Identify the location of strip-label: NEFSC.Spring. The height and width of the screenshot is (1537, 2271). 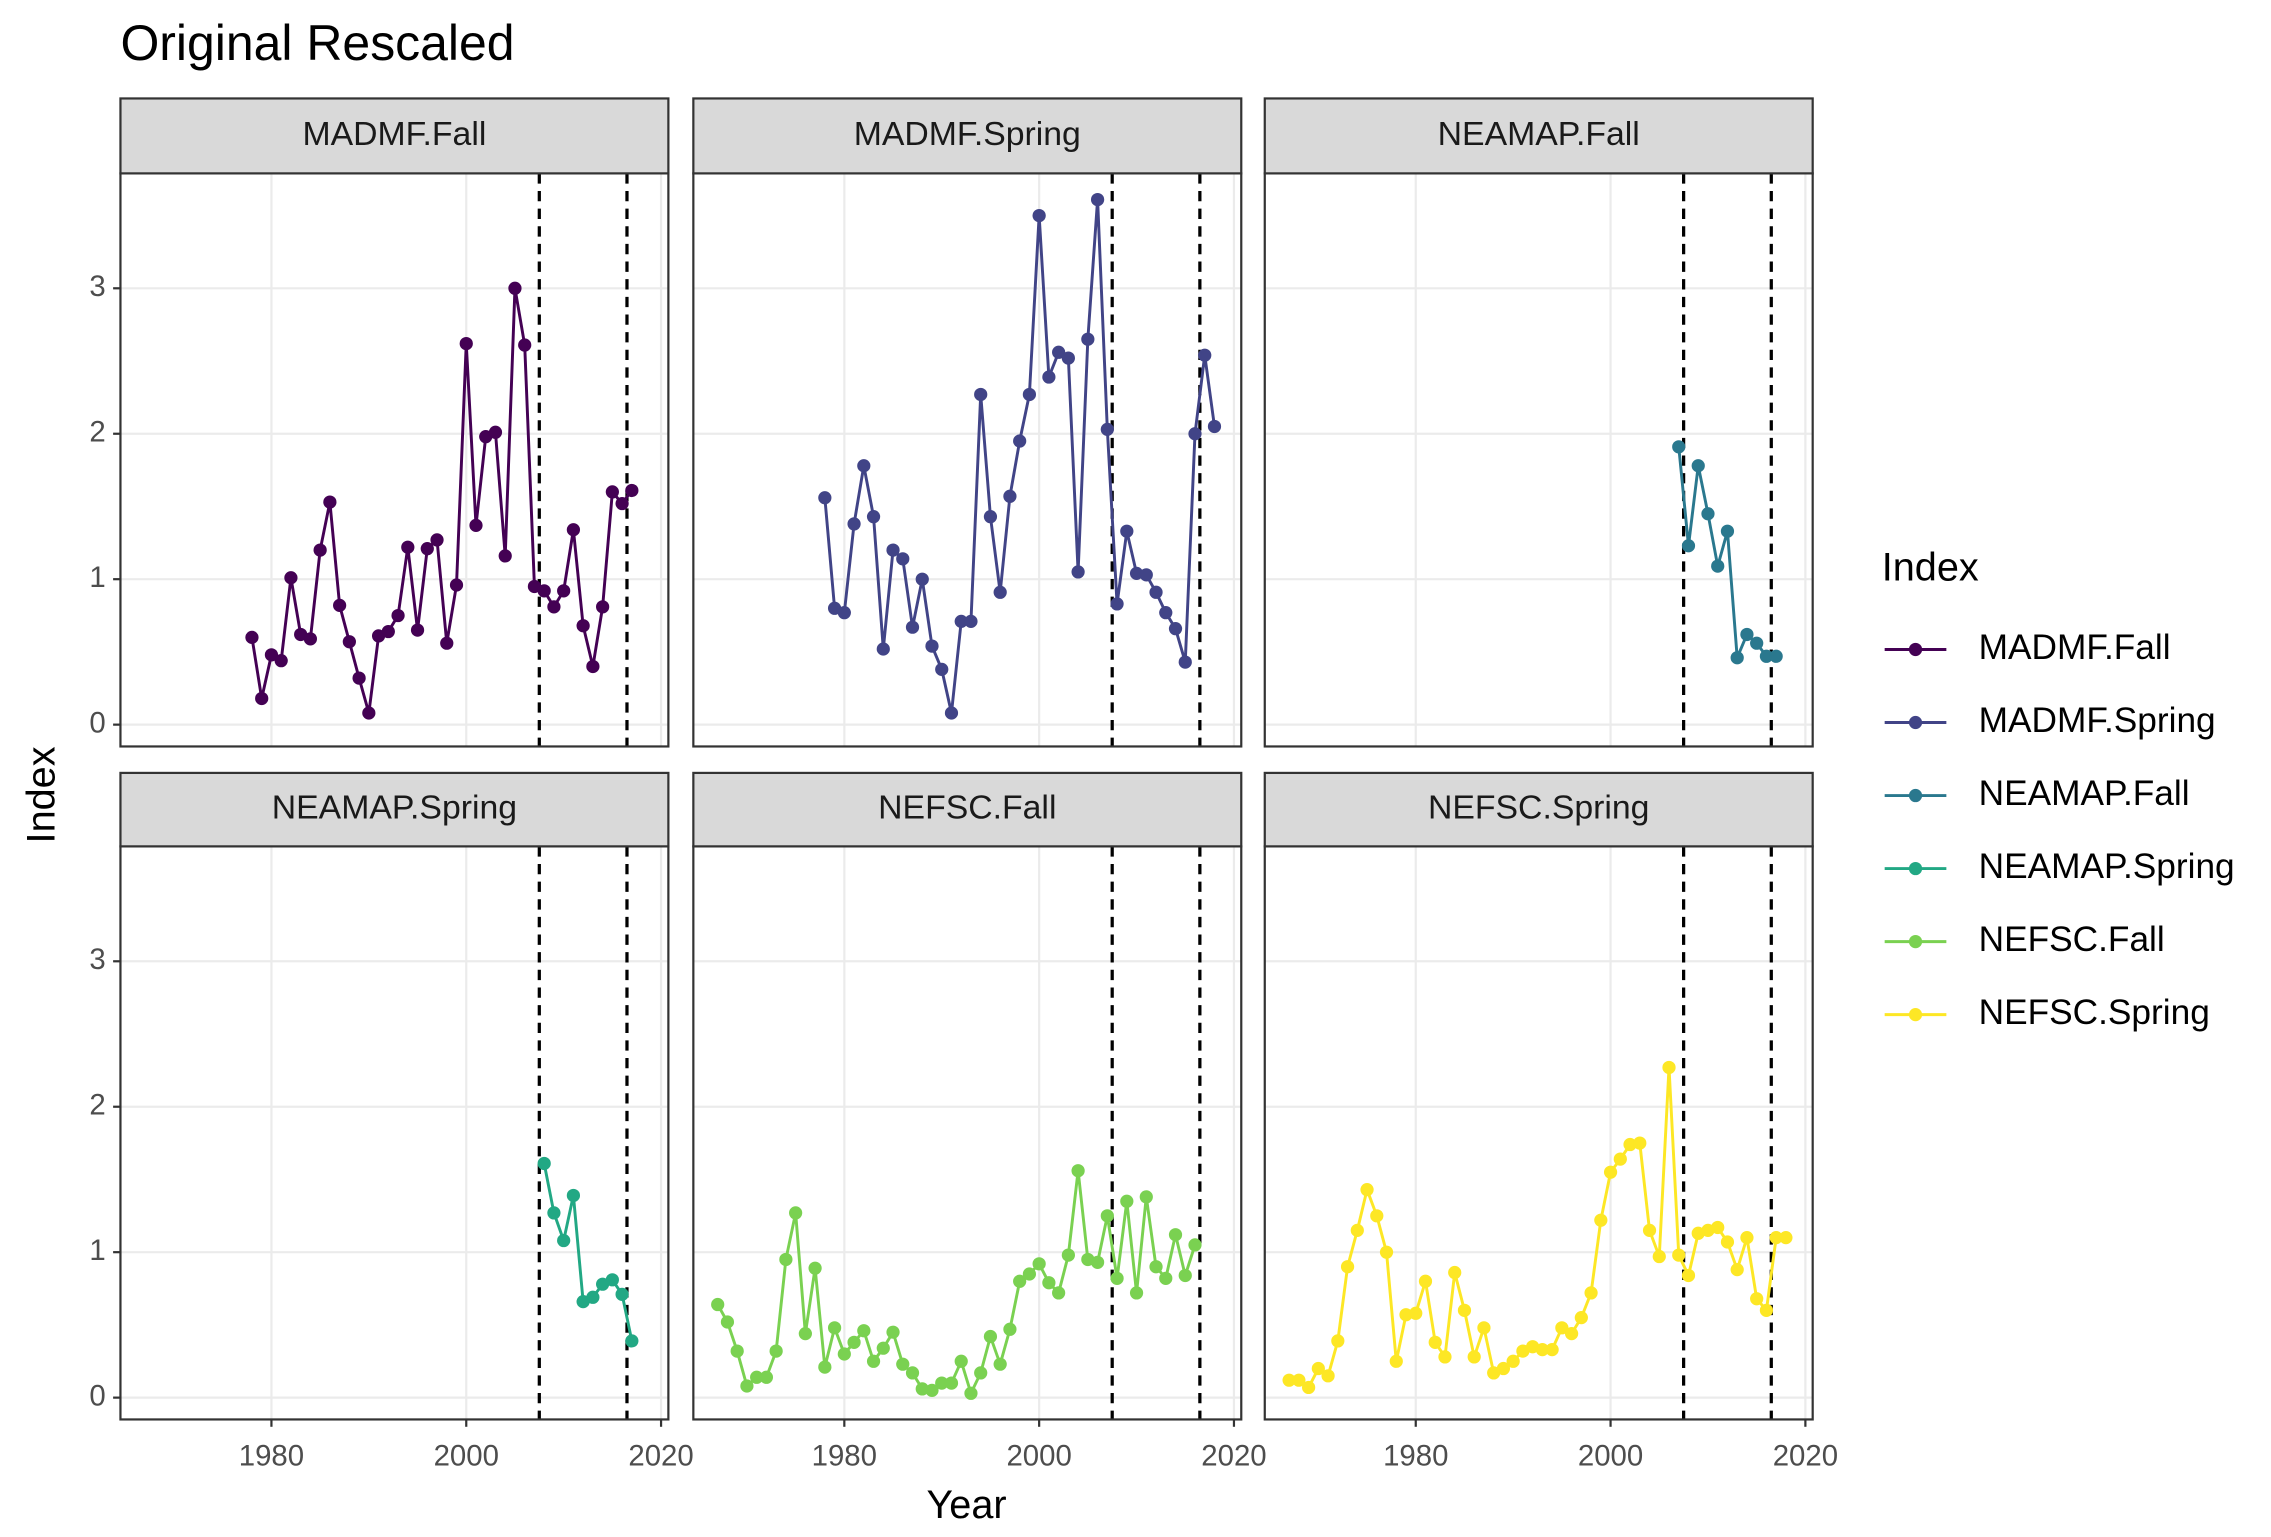
(1538, 808).